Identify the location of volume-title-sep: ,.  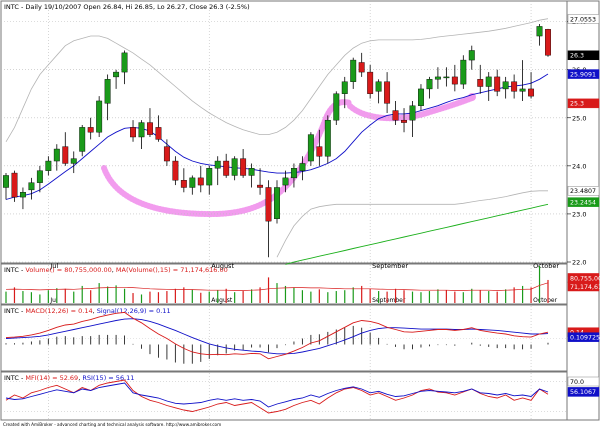
(114, 270).